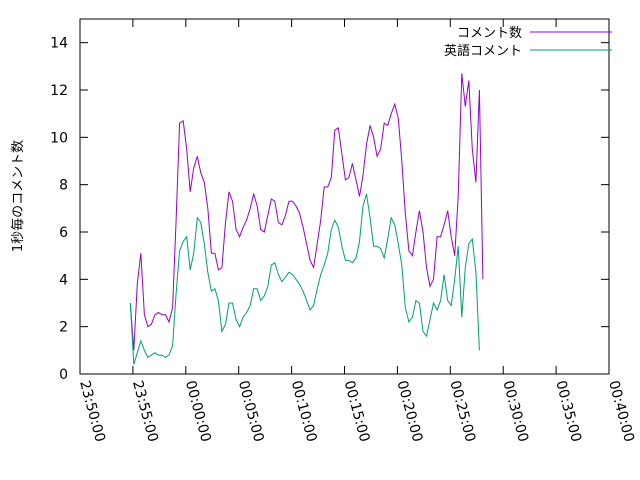  Describe the element at coordinates (304, 411) in the screenshot. I see `x-tick-label-4: 00:10:00` at that location.